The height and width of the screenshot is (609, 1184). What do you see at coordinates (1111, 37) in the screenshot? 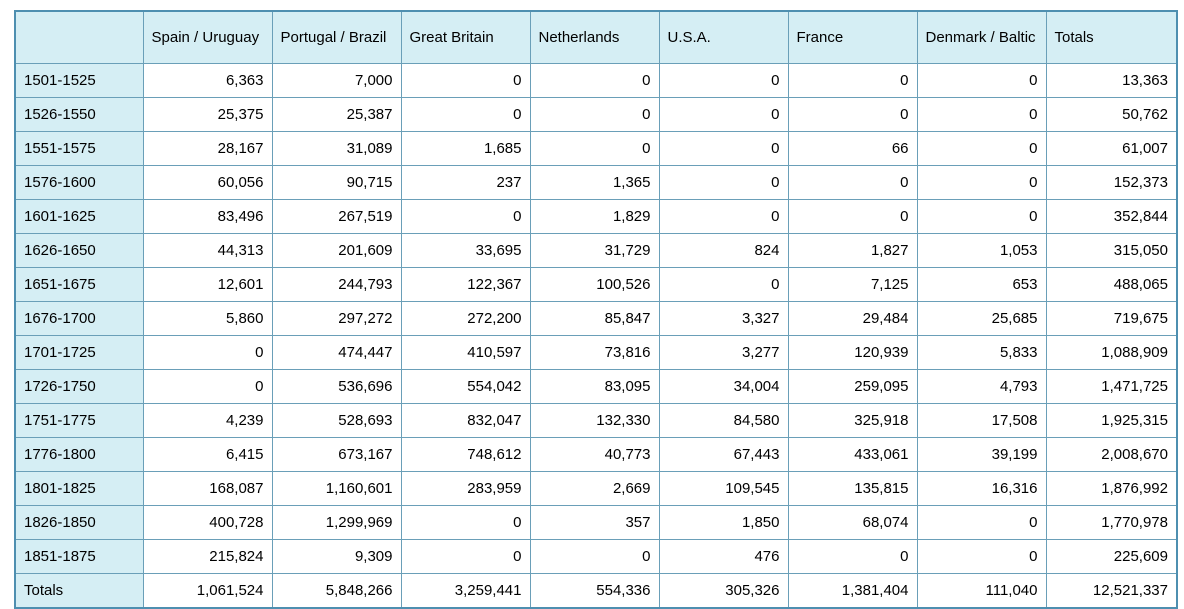
I see `header-cell-totals: Totals` at bounding box center [1111, 37].